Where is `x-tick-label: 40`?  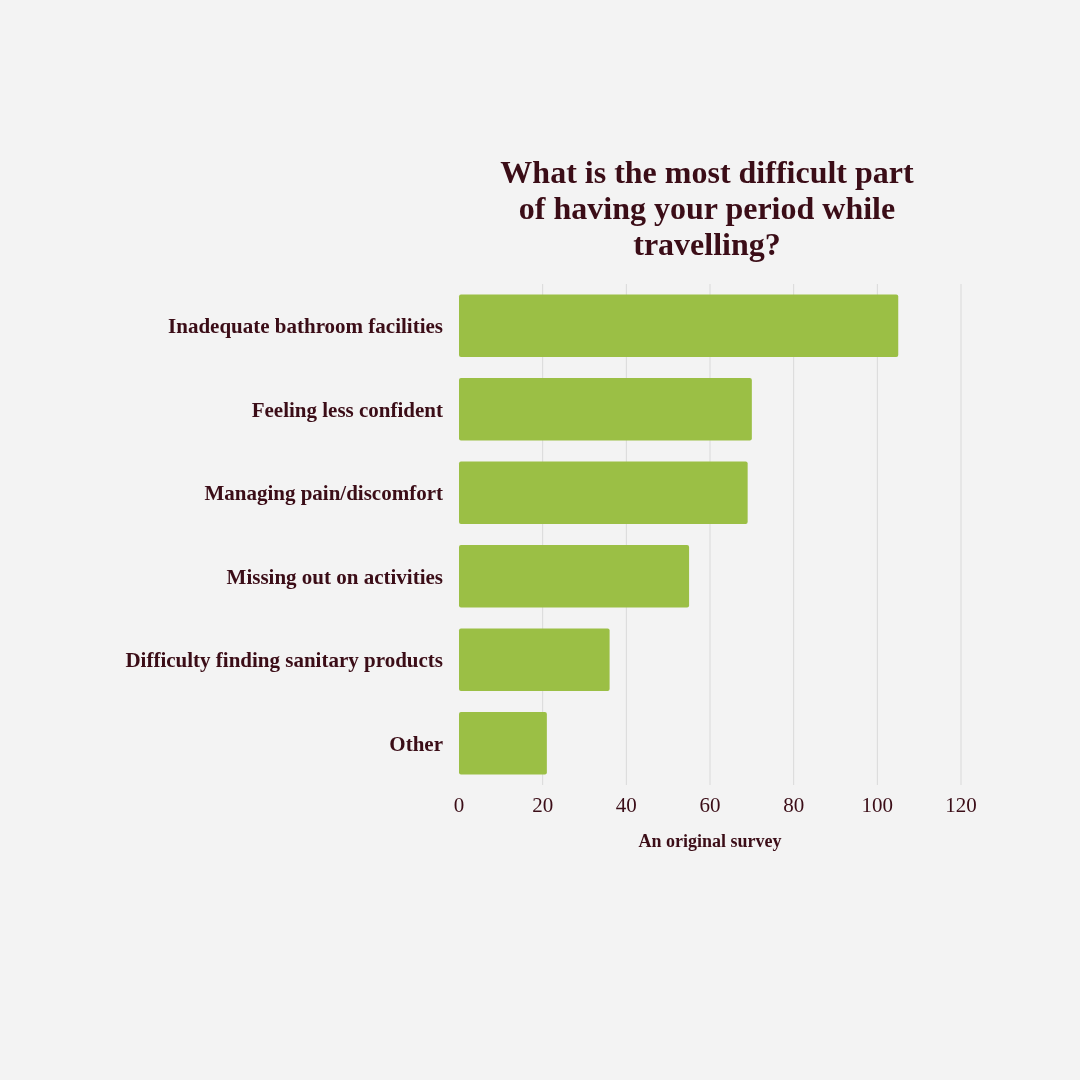 x-tick-label: 40 is located at coordinates (626, 805).